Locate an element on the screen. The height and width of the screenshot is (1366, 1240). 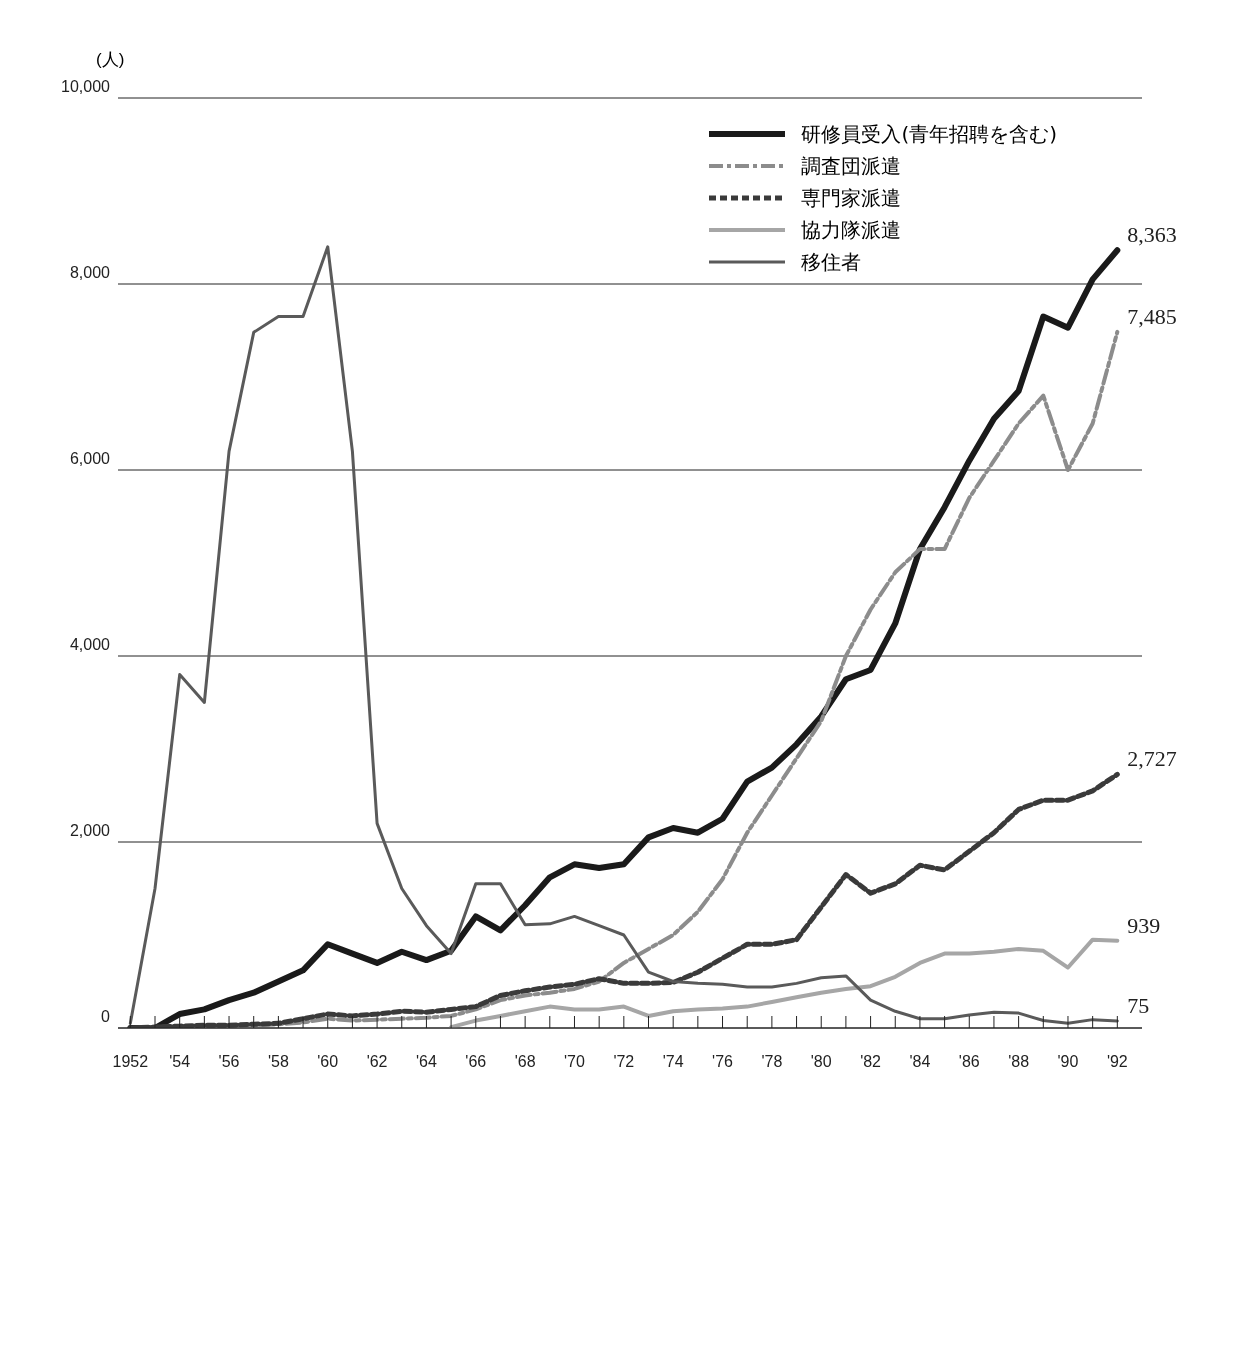
x-tick-label: '62 is located at coordinates (377, 1062).